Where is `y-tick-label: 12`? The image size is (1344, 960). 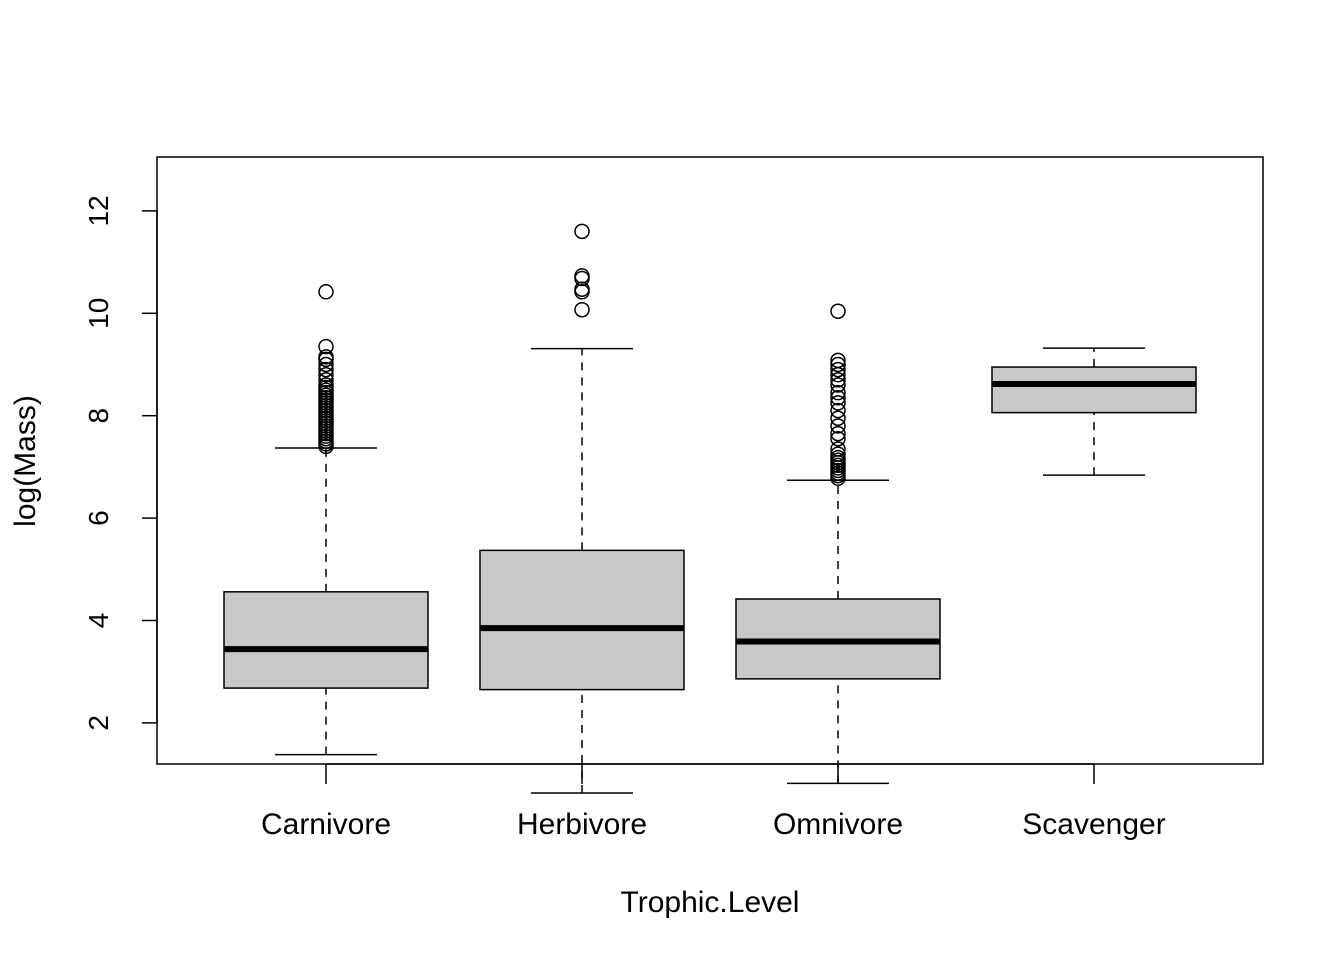
y-tick-label: 12 is located at coordinates (98, 210).